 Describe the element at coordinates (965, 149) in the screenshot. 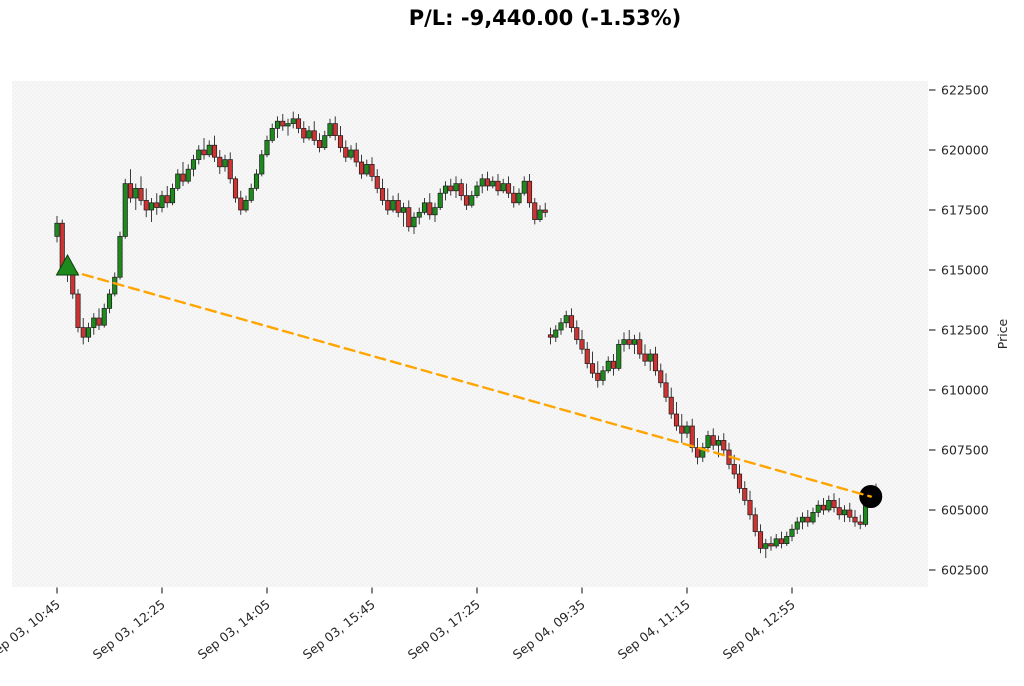

I see `y-tick-label: 620000` at that location.